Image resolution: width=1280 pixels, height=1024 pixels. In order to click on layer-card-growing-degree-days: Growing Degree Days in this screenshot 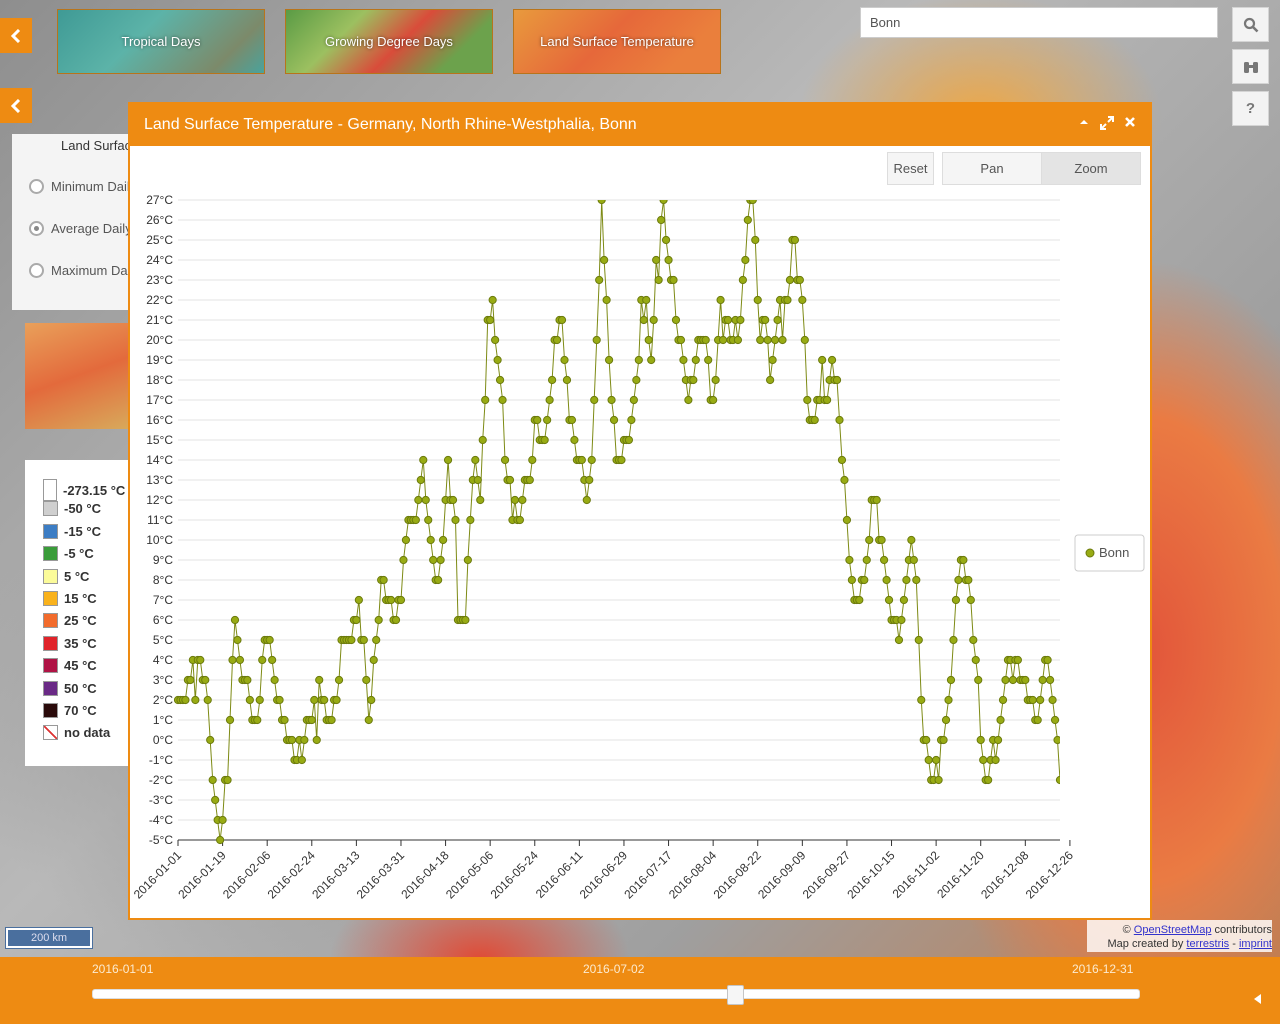, I will do `click(389, 41)`.